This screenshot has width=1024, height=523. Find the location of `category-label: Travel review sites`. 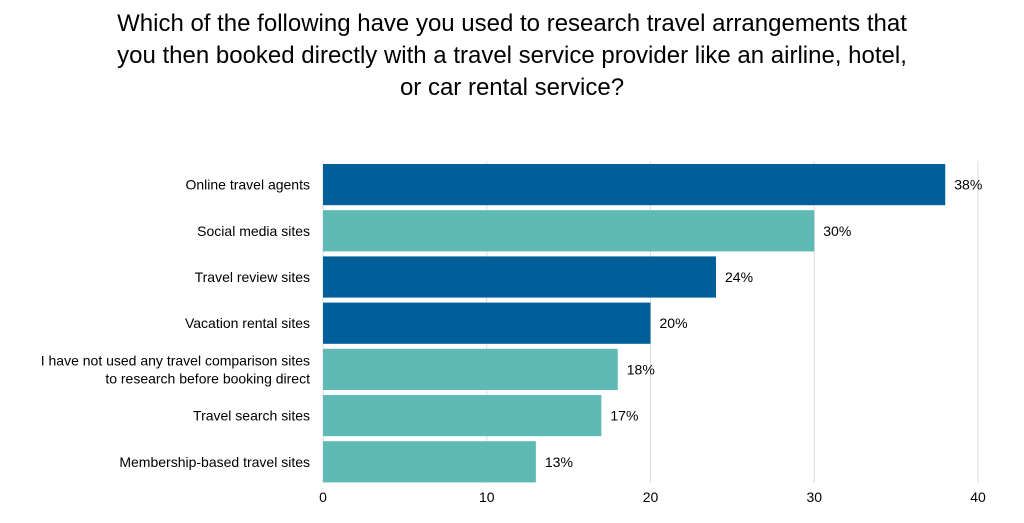

category-label: Travel review sites is located at coordinates (252, 277).